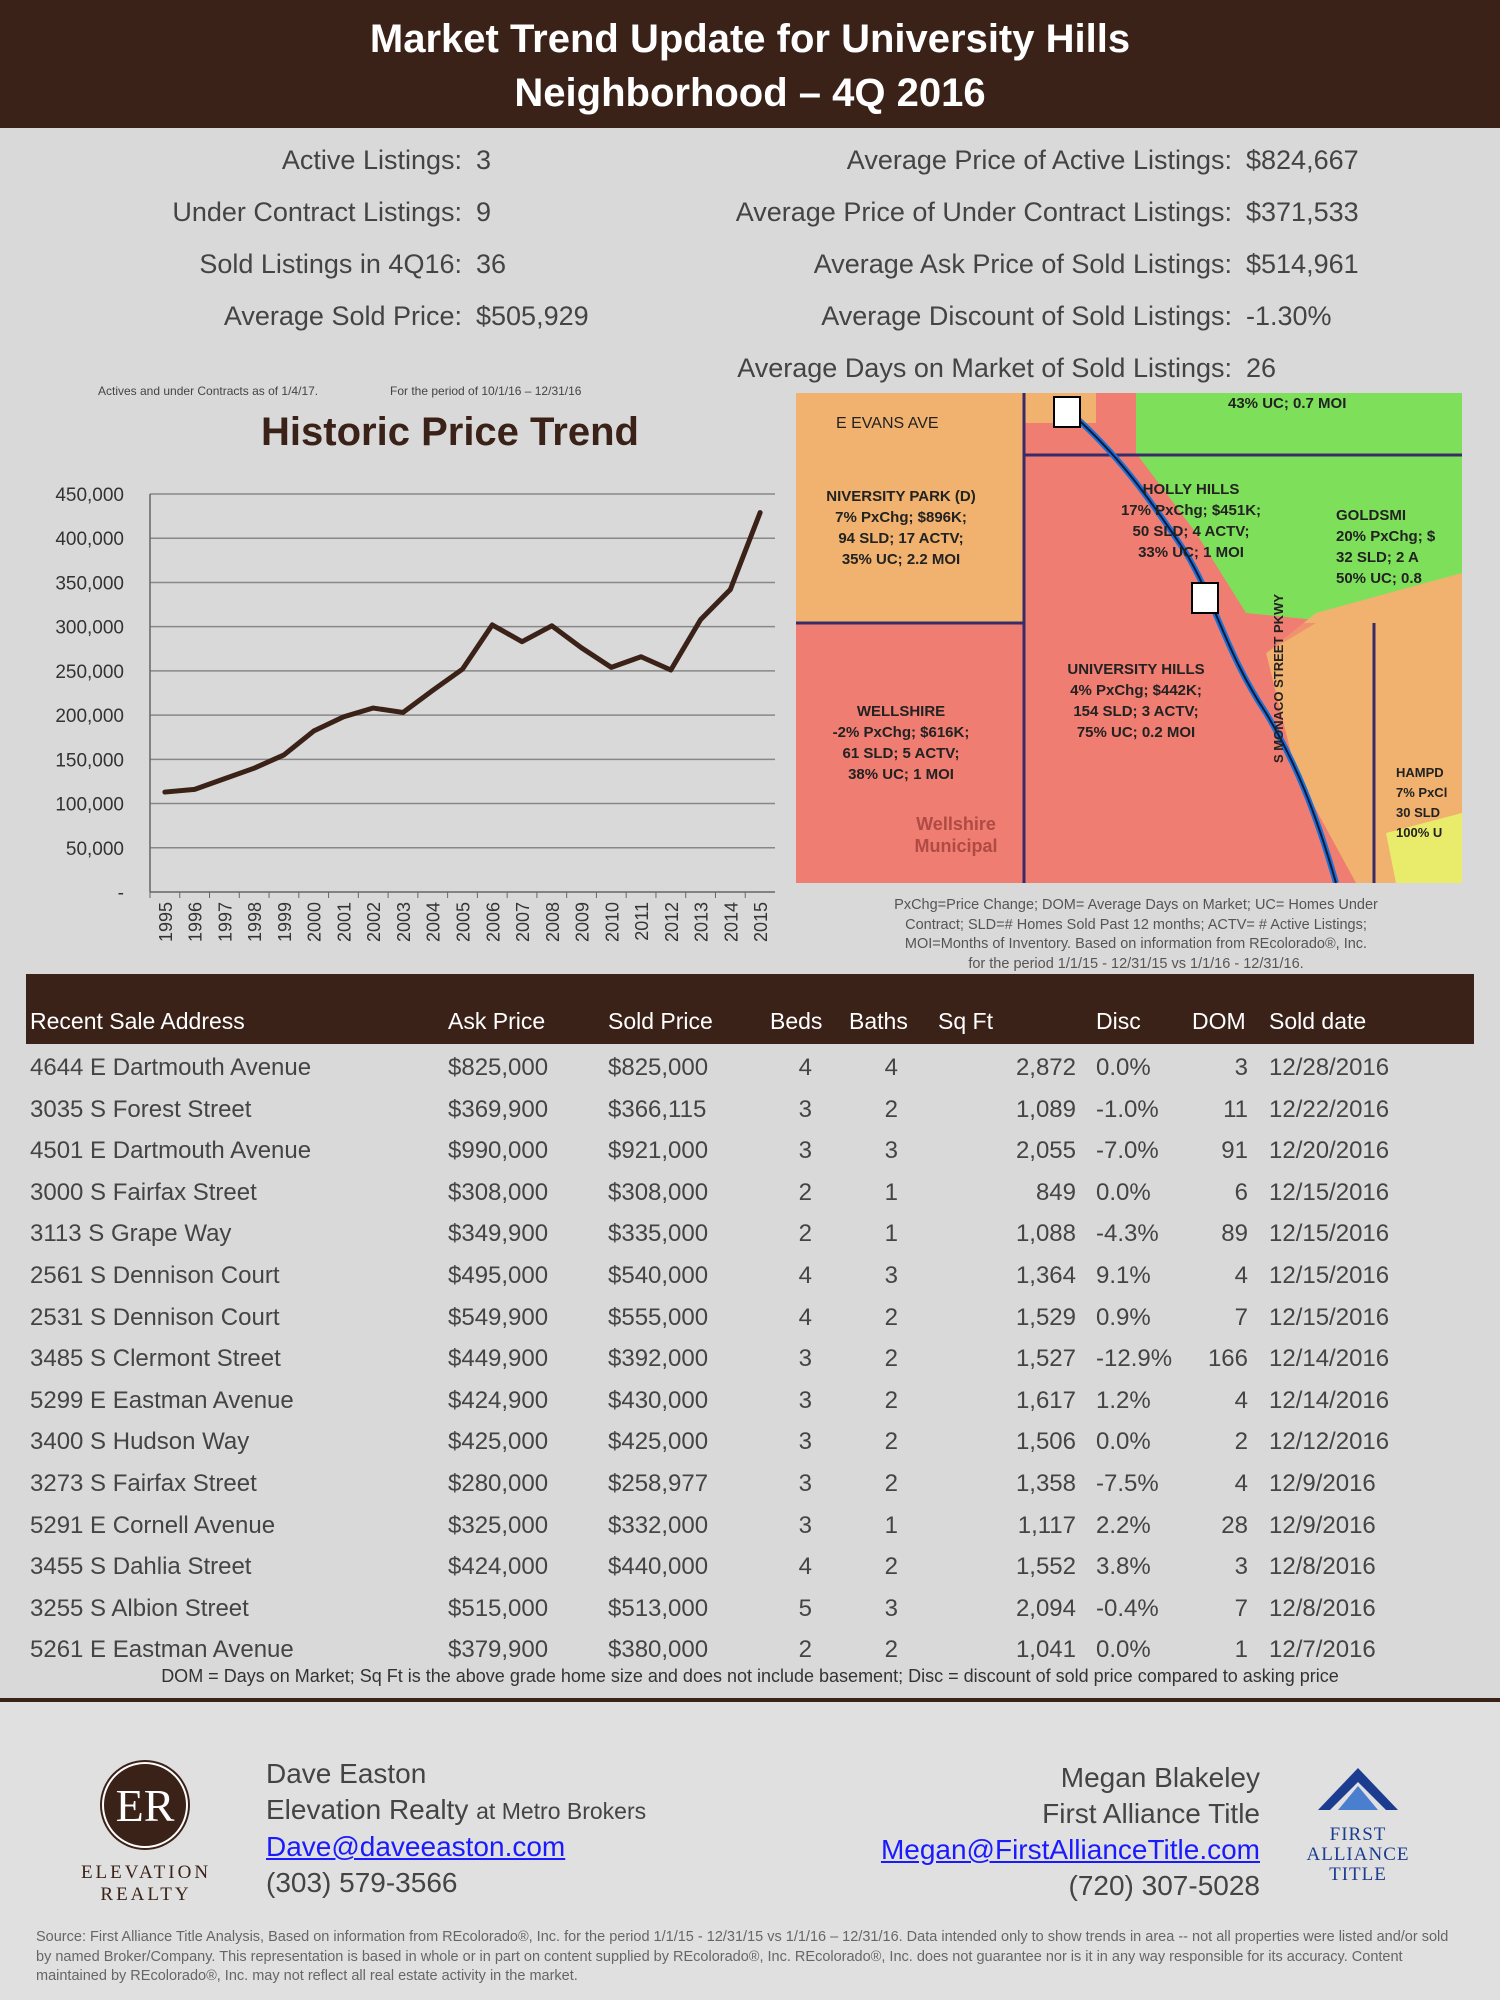  Describe the element at coordinates (171, 1151) in the screenshot. I see `cell-address: 4501 E Dartmouth Avenue` at that location.